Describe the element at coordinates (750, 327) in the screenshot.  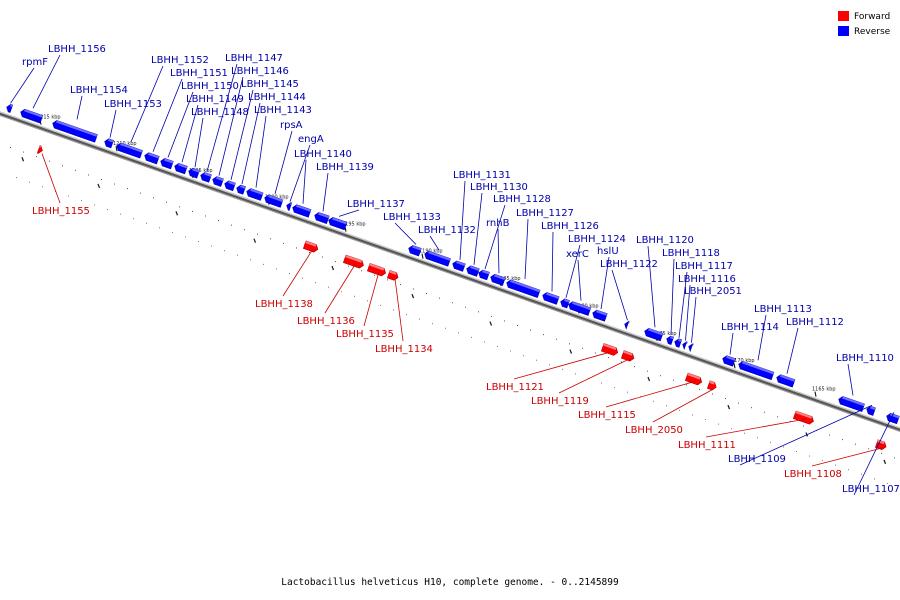
I see `gene-label-lbhh-1114: LBHH_1114` at that location.